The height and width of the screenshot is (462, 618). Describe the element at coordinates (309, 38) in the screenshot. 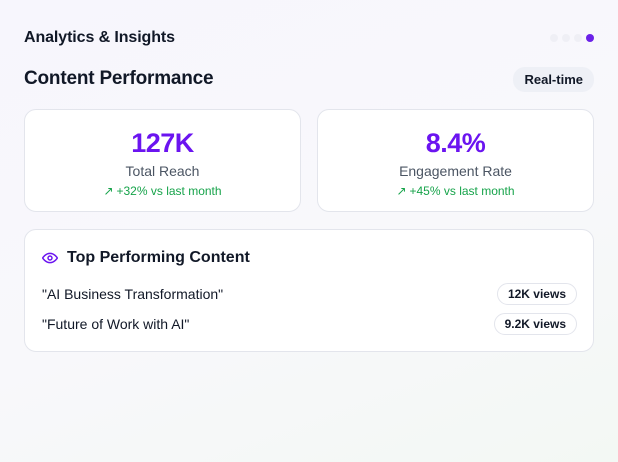

I see `header: Analytics & Insights` at that location.